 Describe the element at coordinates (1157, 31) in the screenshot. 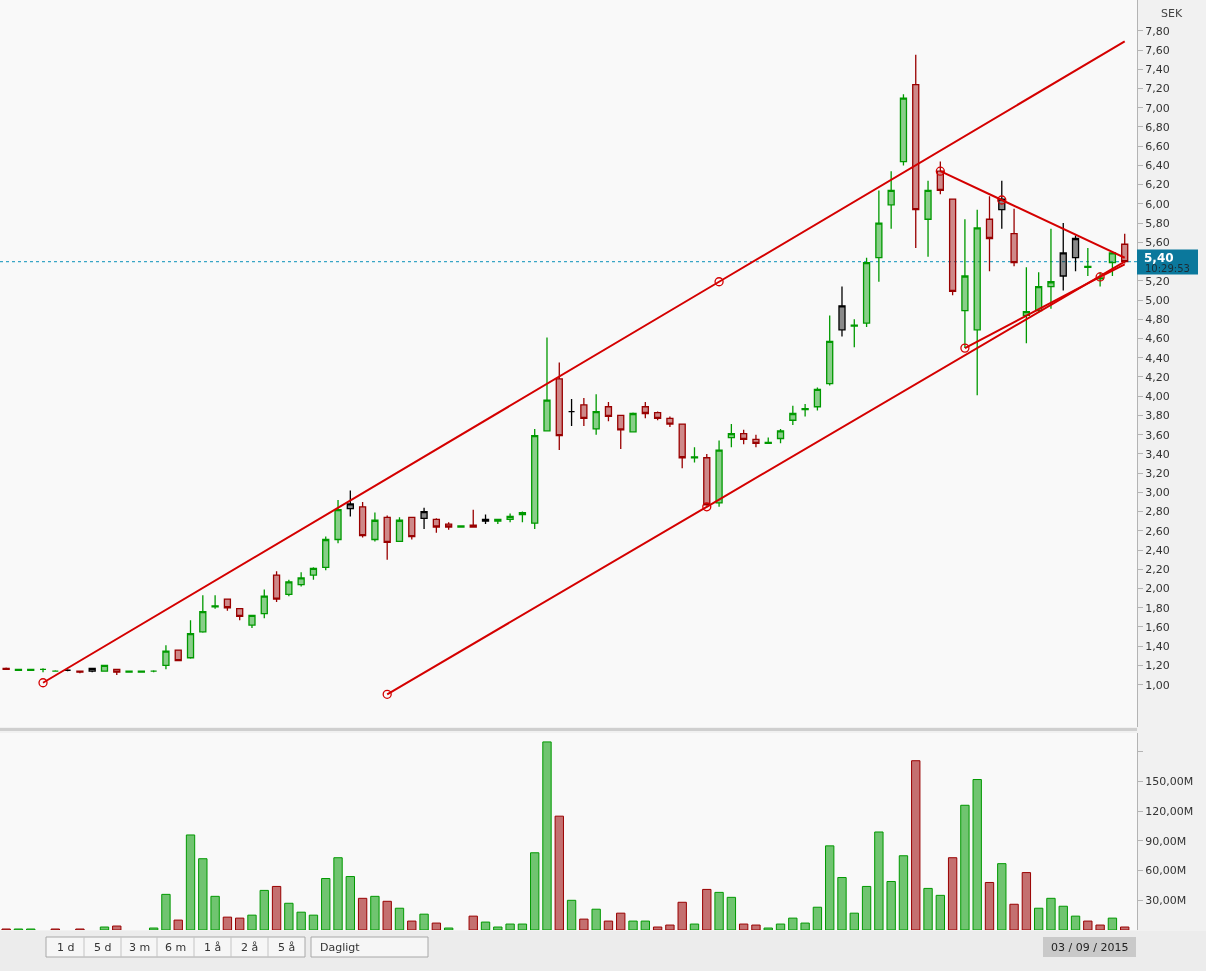

I see `y-tick-label: 7,80` at that location.